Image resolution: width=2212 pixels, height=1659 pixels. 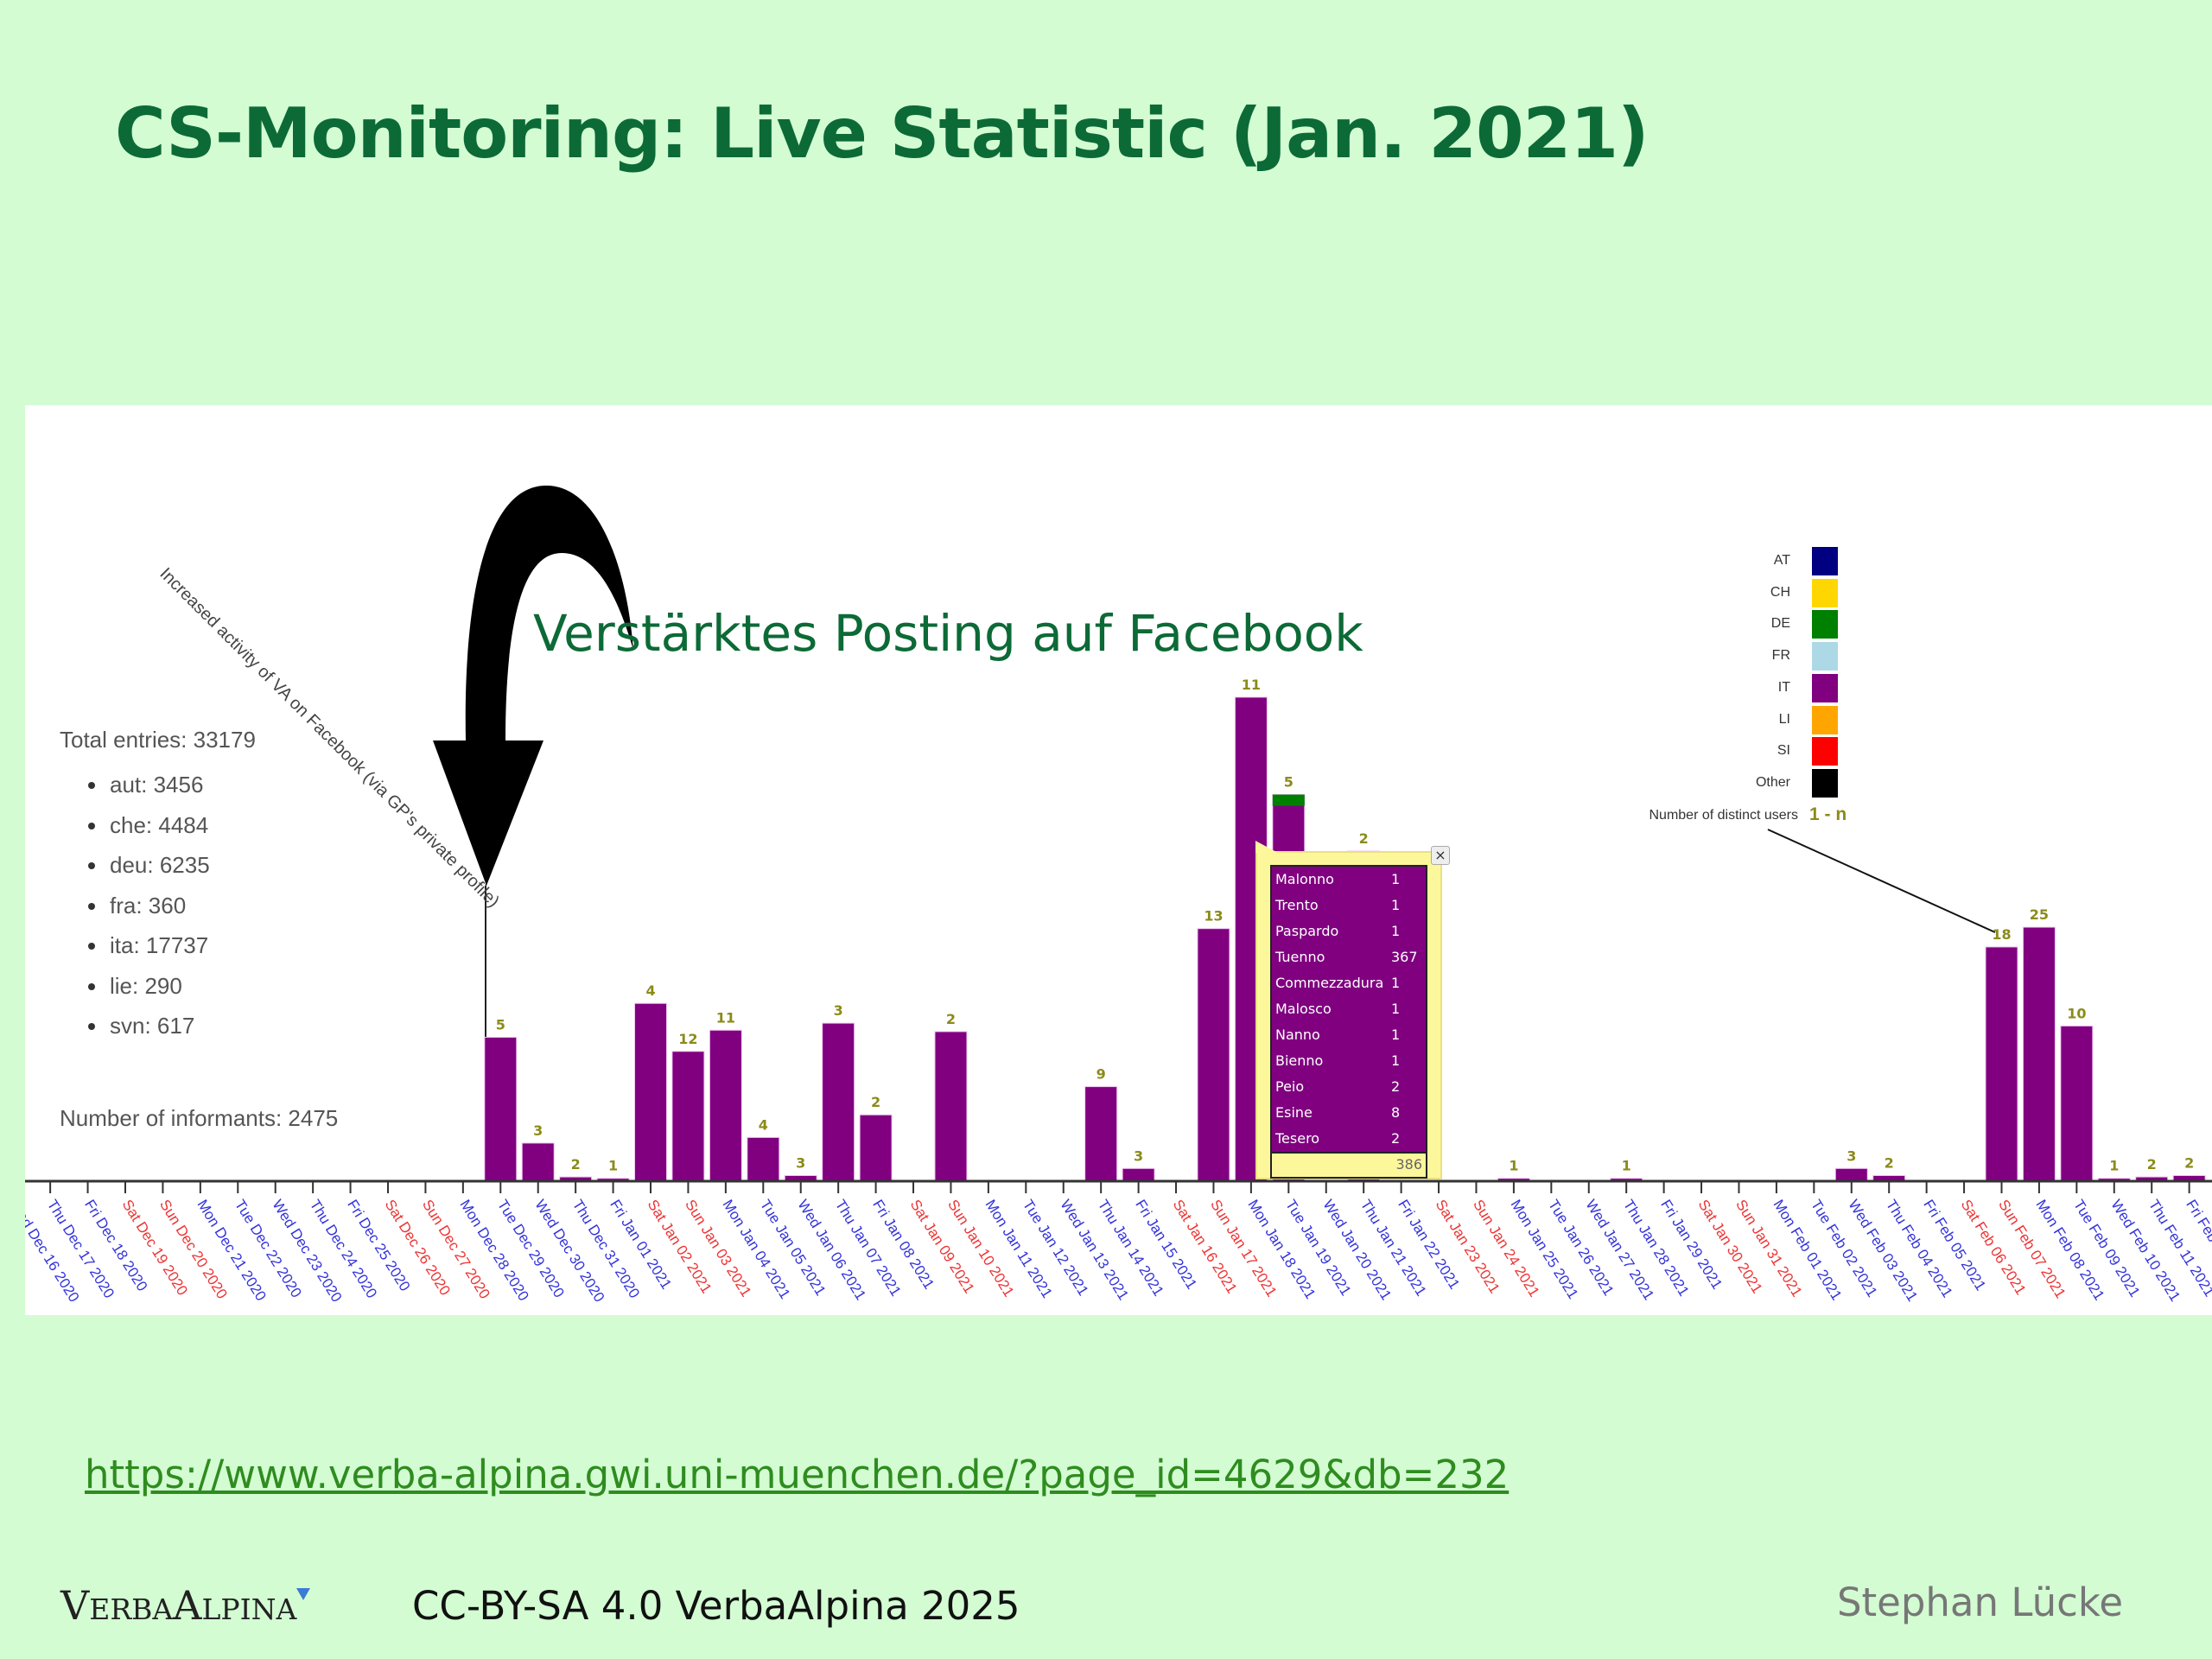 What do you see at coordinates (1731, 592) in the screenshot?
I see `legend-item-ch: CH` at bounding box center [1731, 592].